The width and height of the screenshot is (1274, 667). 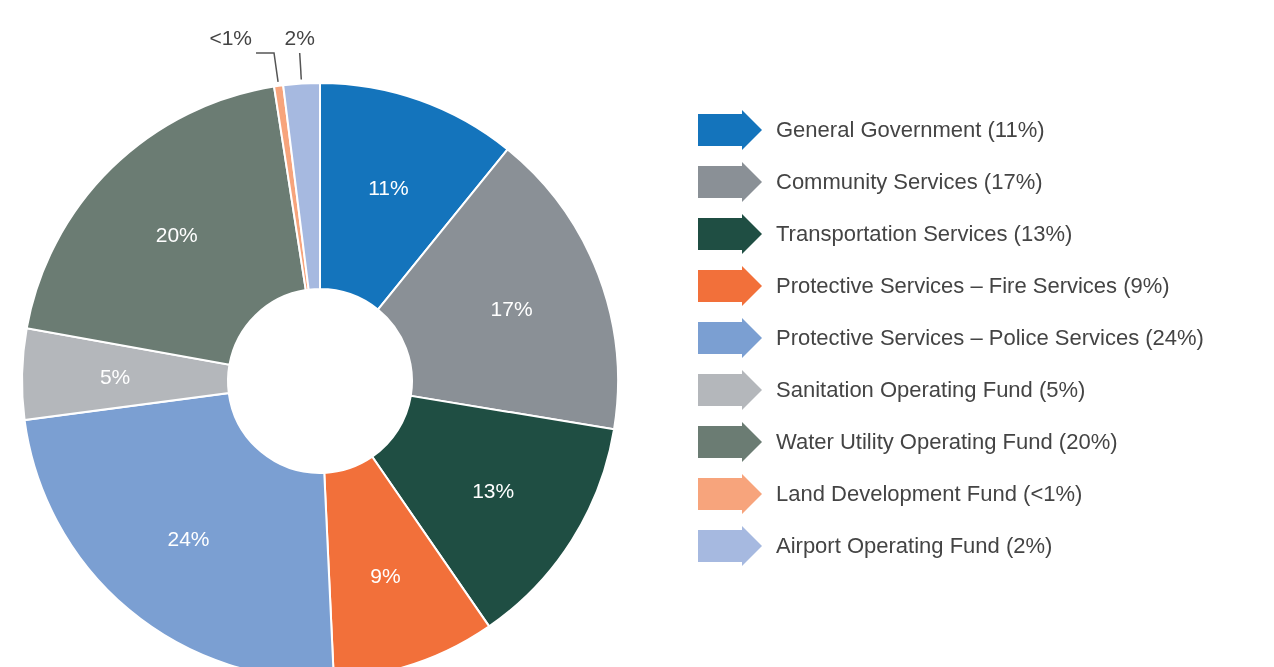 I want to click on legend-label: Community Services (17%), so click(x=909, y=181).